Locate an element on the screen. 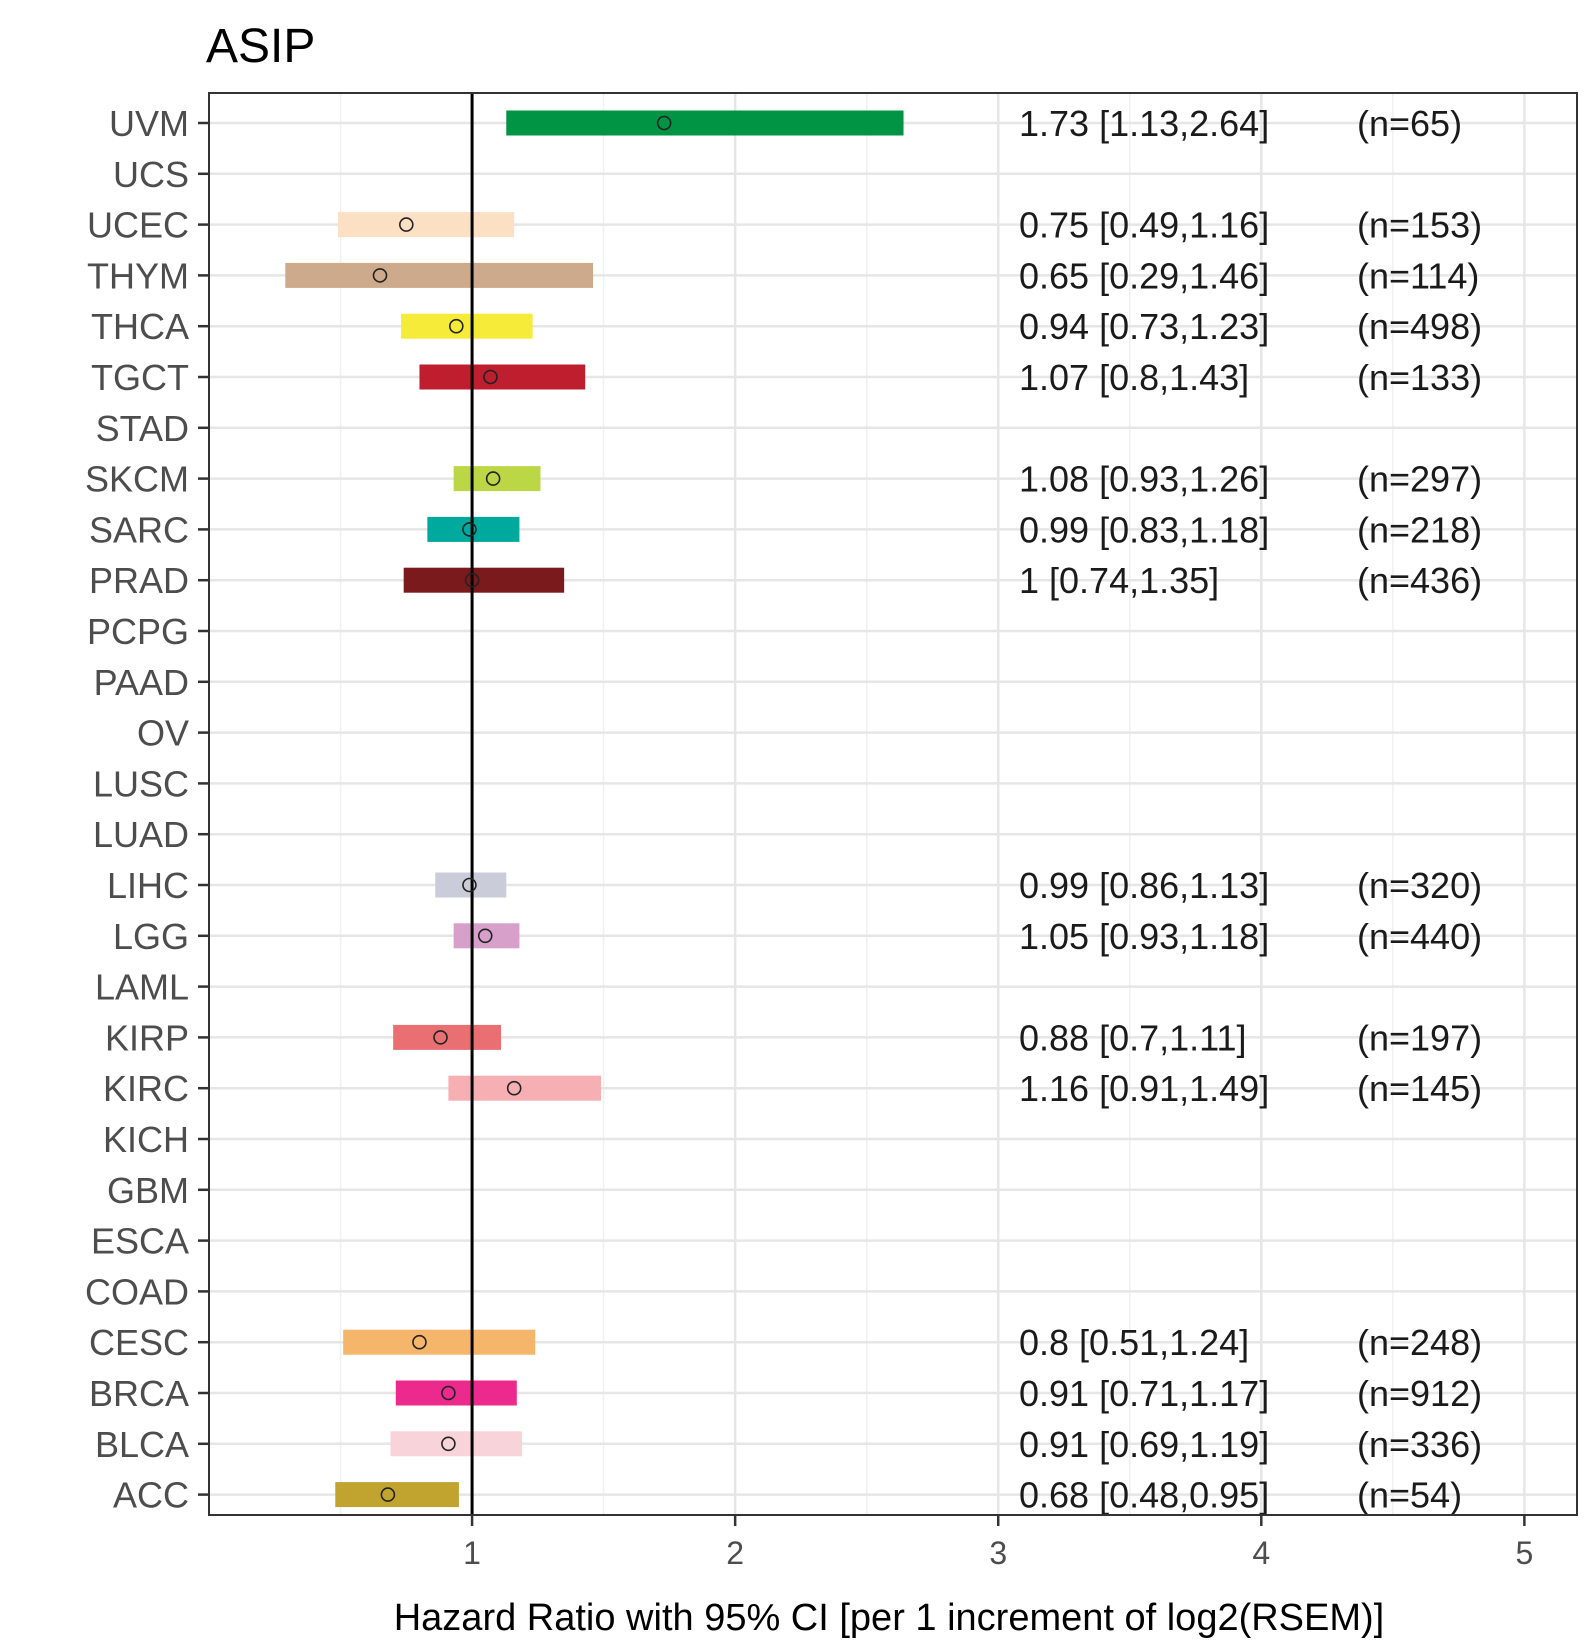  x-tick-label: 1 is located at coordinates (472, 1553).